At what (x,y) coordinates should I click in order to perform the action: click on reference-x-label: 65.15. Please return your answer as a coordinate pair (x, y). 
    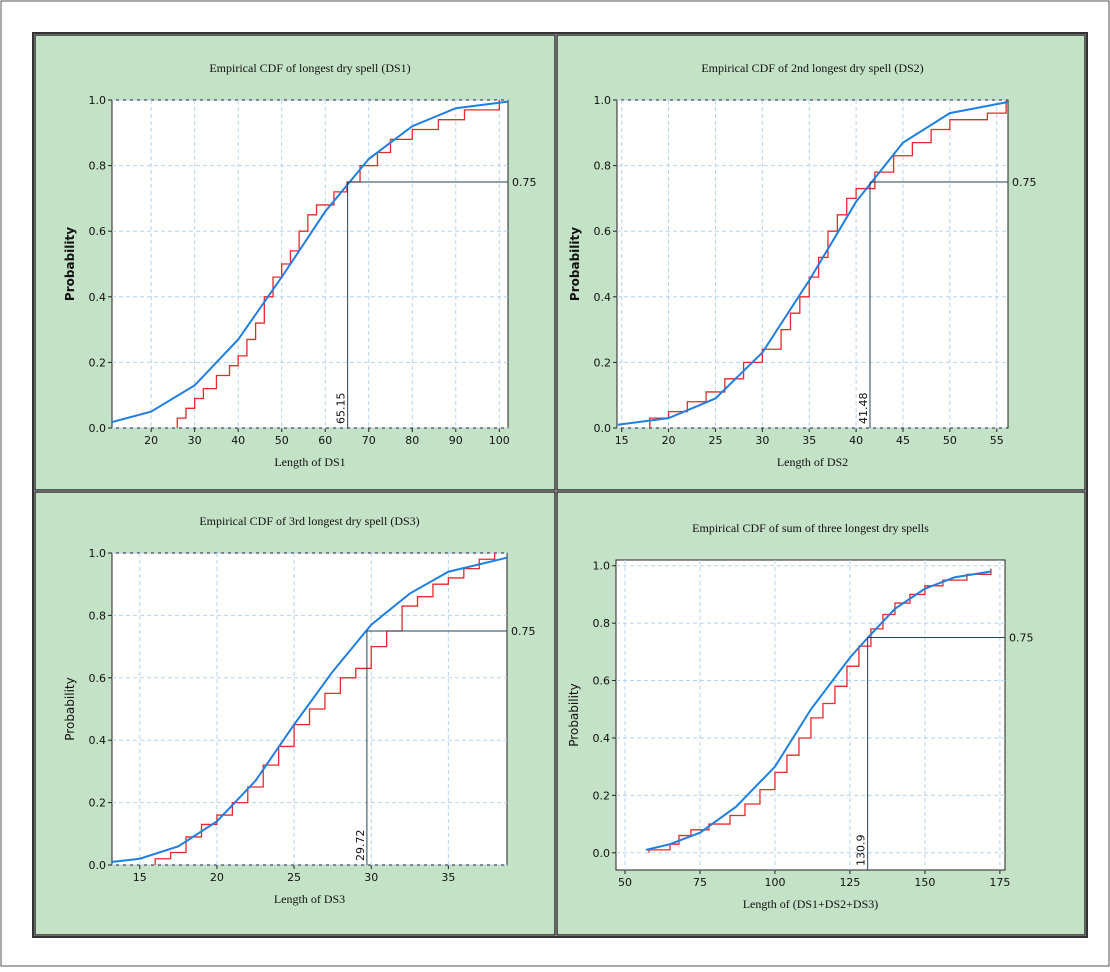
    Looking at the image, I should click on (341, 409).